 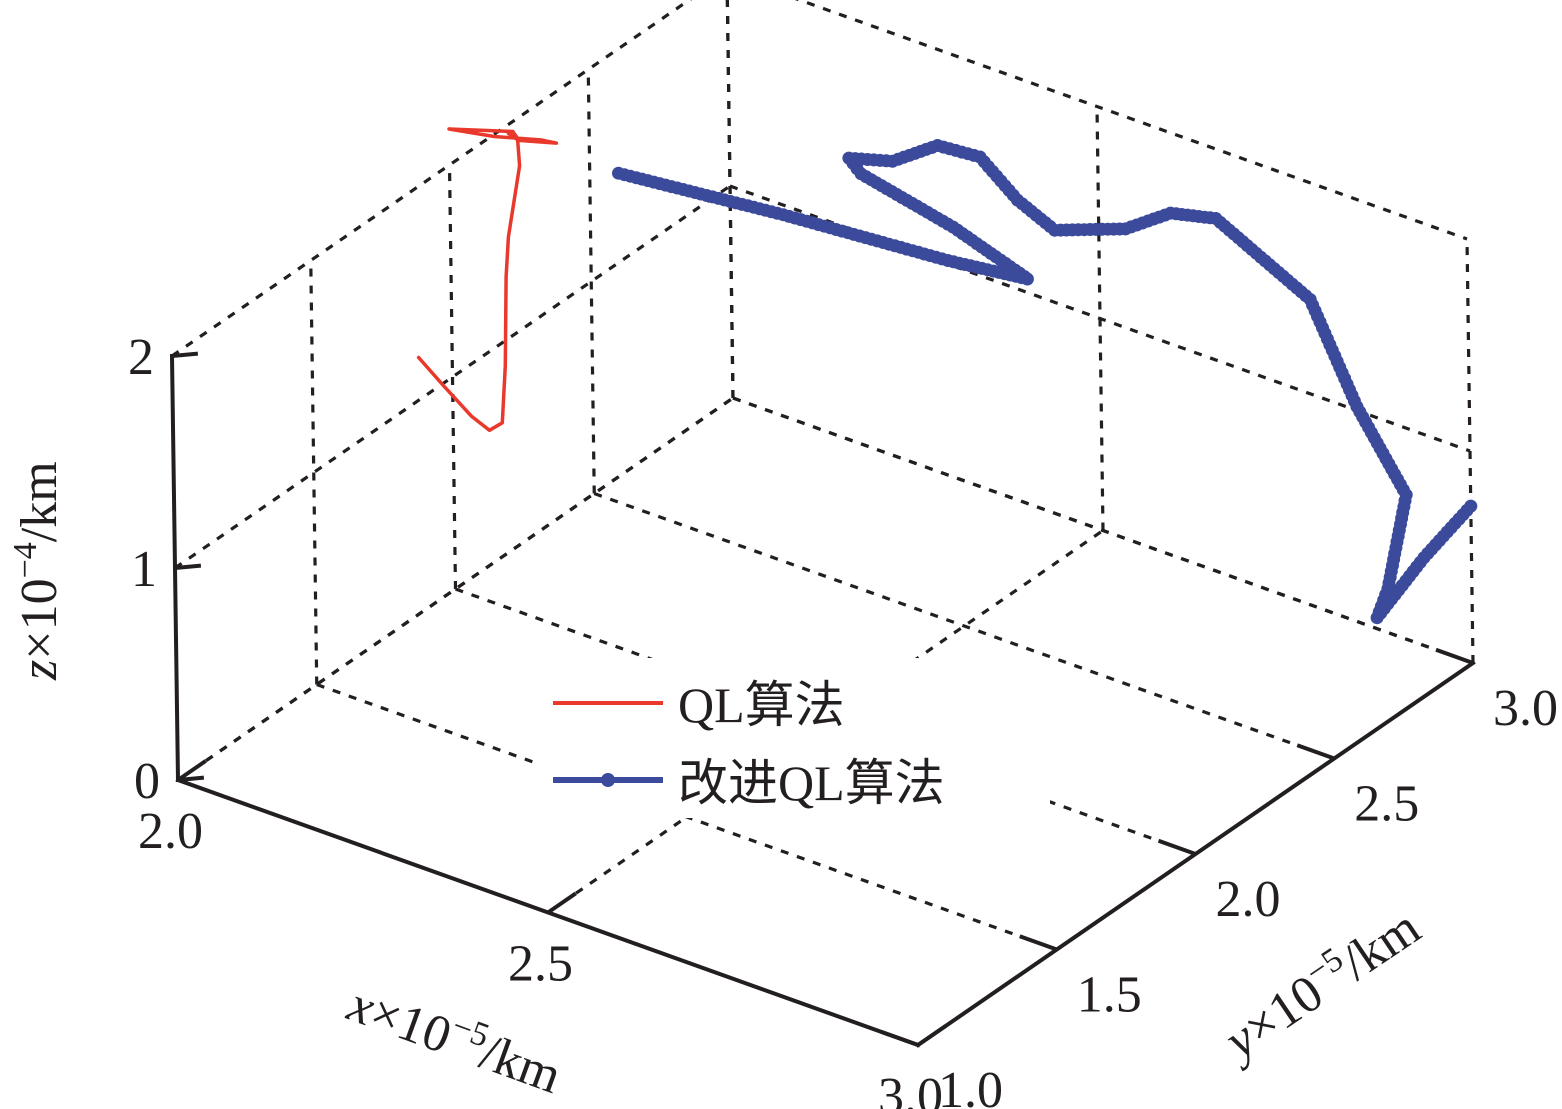 I want to click on z-axis-title: z×10−4/km, so click(x=37, y=571).